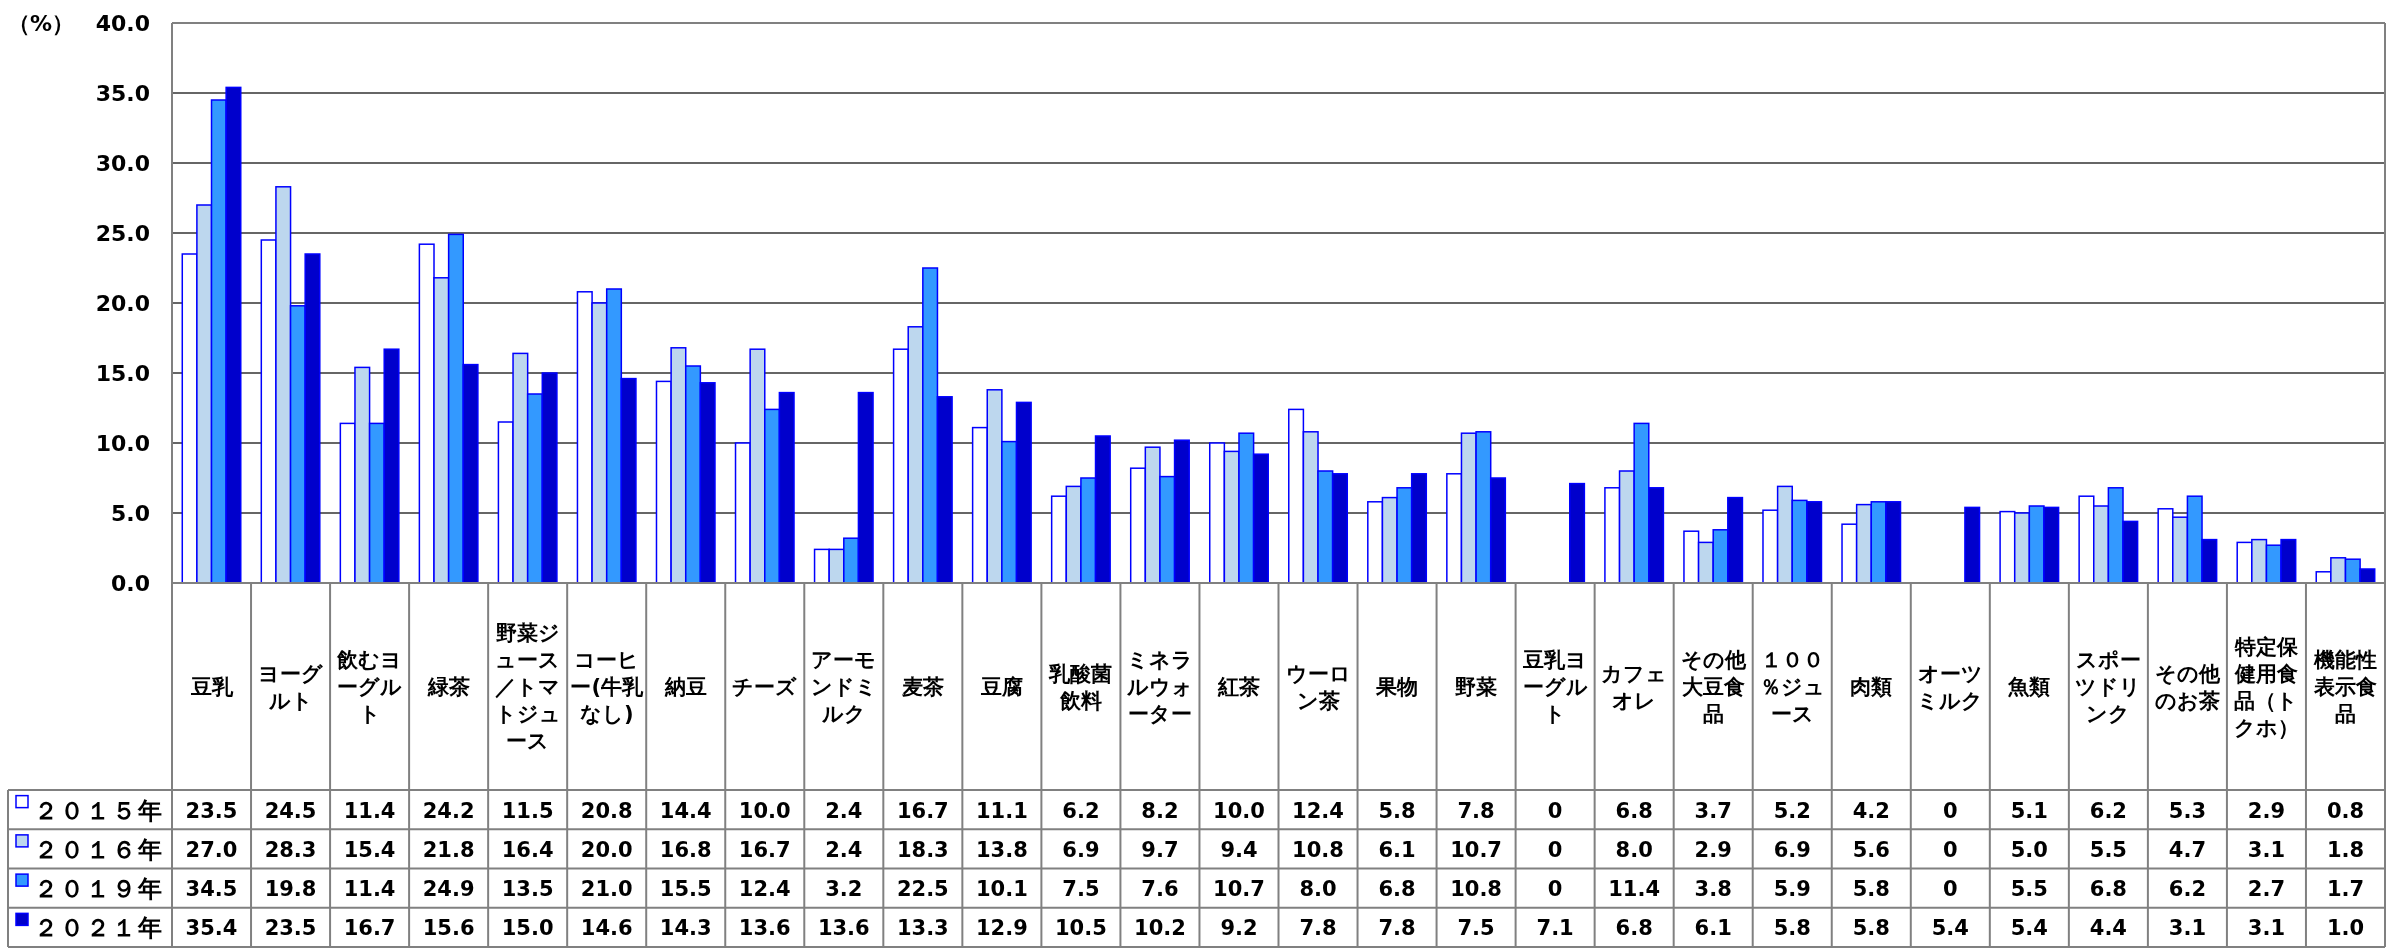 Image resolution: width=2389 pixels, height=949 pixels. What do you see at coordinates (2345, 889) in the screenshot?
I see `data-label: 1.7` at bounding box center [2345, 889].